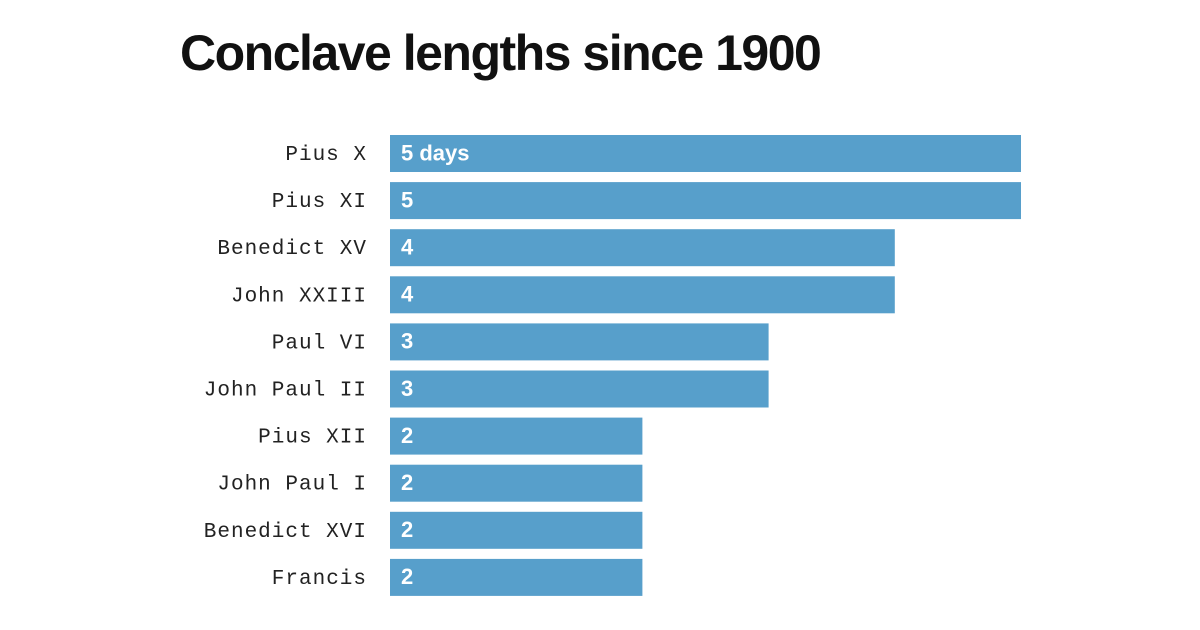 Image resolution: width=1200 pixels, height=630 pixels. Describe the element at coordinates (435, 152) in the screenshot. I see `value-label: 5 days` at that location.